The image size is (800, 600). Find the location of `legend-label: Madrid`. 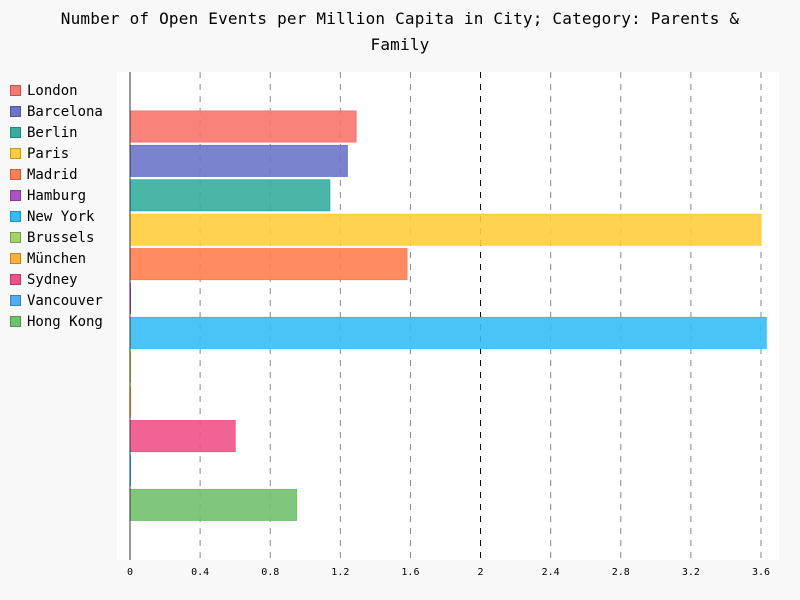

legend-label: Madrid is located at coordinates (52, 174).